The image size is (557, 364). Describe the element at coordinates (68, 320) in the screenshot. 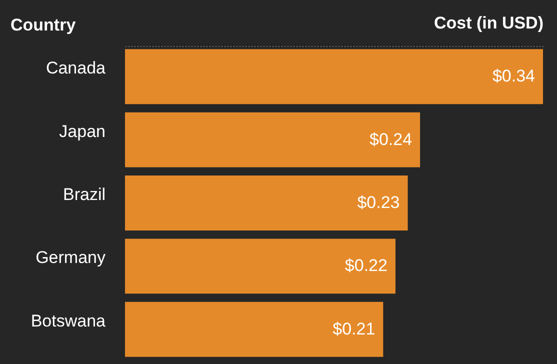

I see `y-tick-label: Botswana` at that location.